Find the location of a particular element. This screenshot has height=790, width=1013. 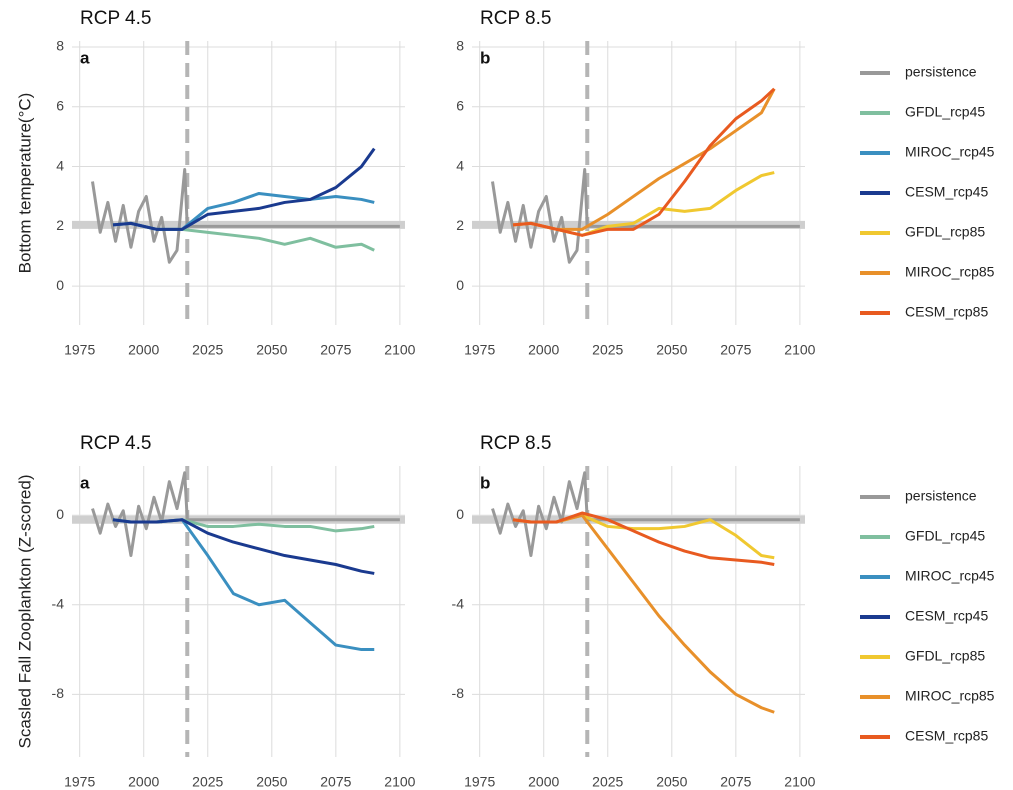

y-axis-label: Scasled Fall Zooplankton (Z-scored) is located at coordinates (24, 611).